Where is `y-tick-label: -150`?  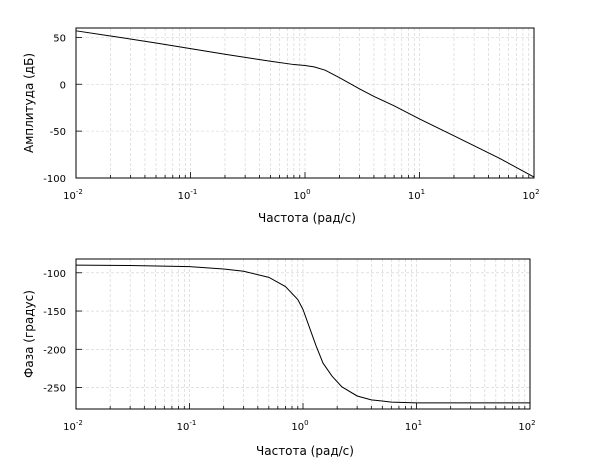 y-tick-label: -150 is located at coordinates (54, 312).